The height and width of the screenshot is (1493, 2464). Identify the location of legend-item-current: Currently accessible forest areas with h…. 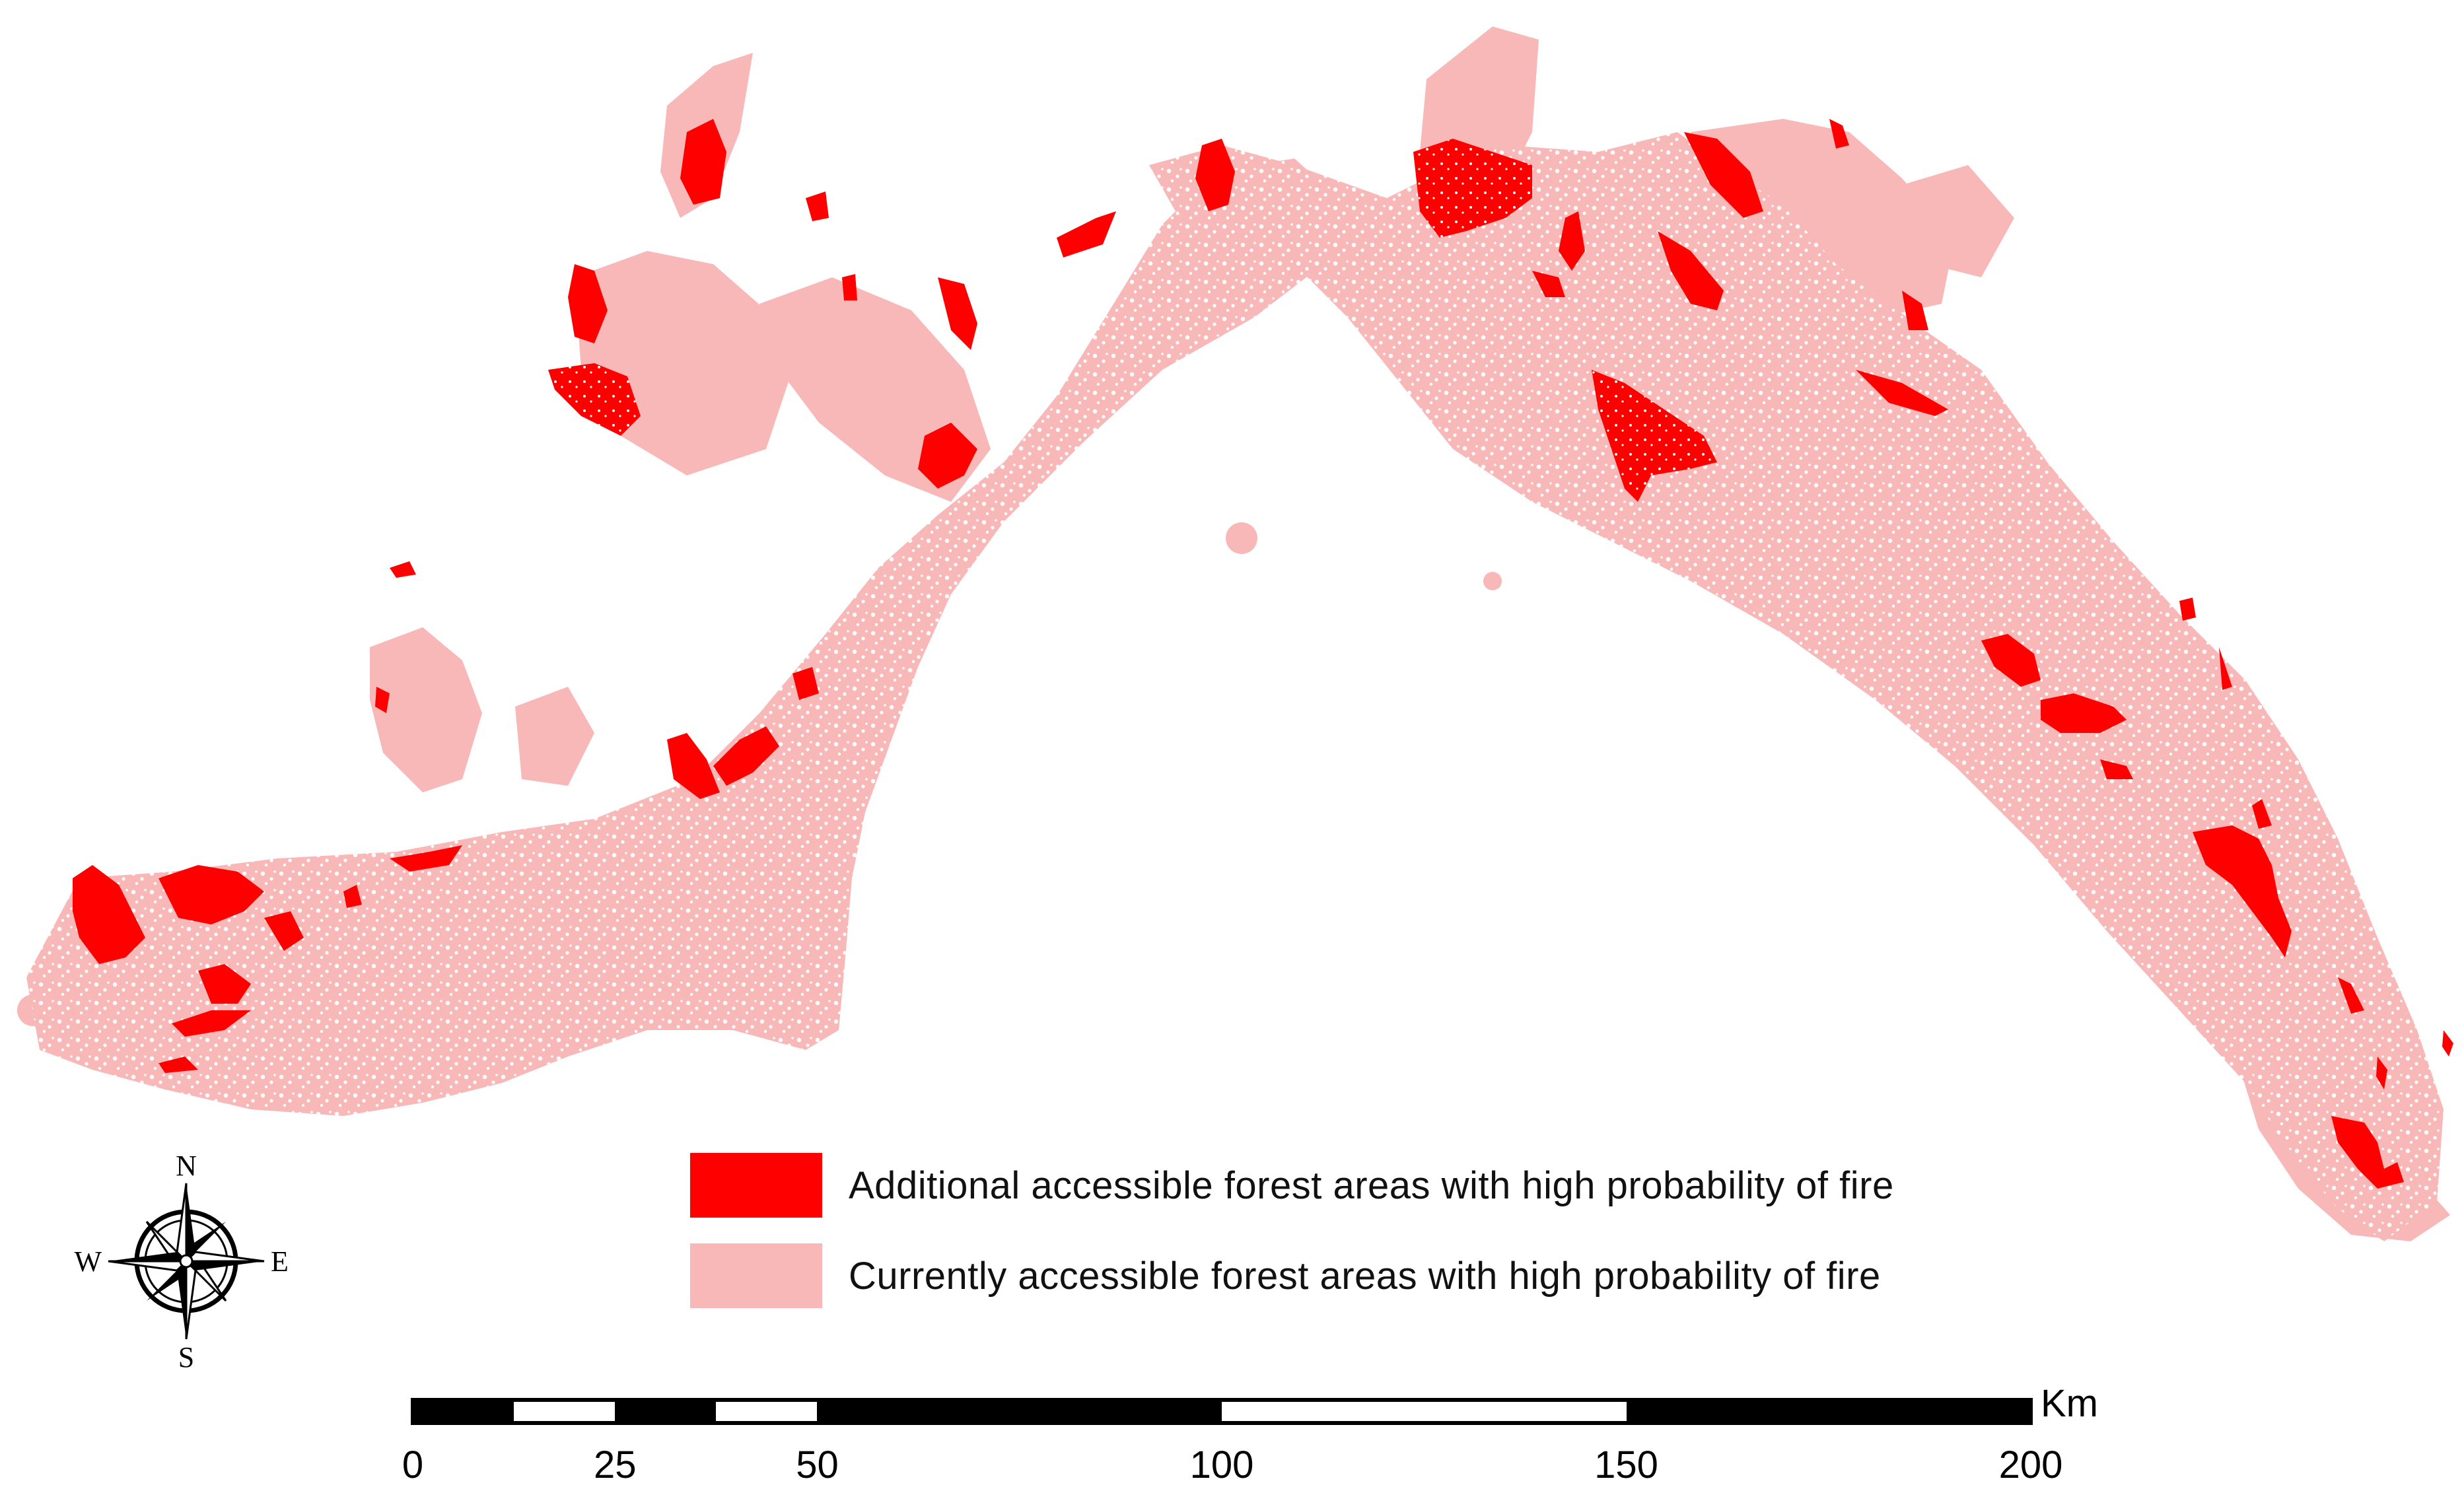
(1285, 1276).